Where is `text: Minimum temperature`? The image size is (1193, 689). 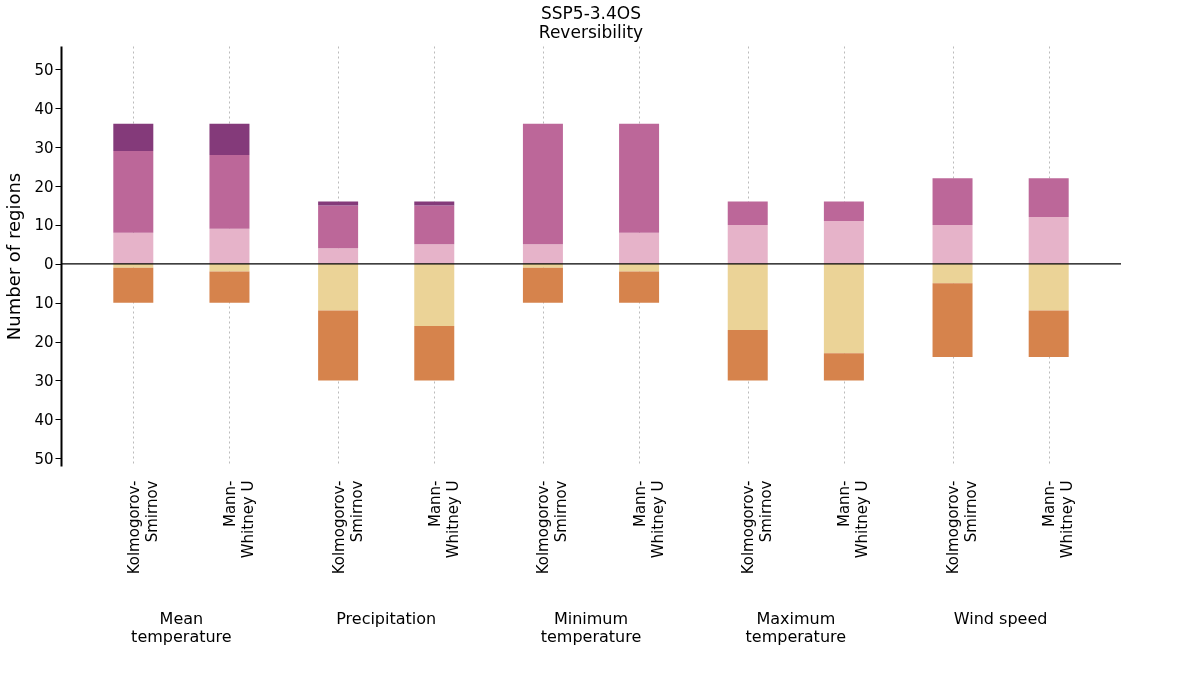
text: Minimum temperature is located at coordinates (591, 627).